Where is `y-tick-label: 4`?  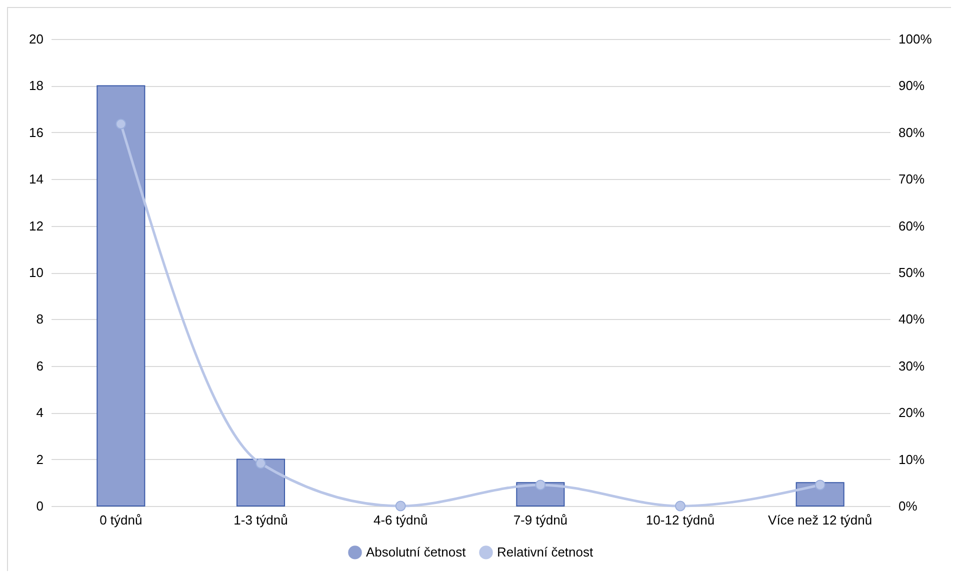
y-tick-label: 4 is located at coordinates (40, 412).